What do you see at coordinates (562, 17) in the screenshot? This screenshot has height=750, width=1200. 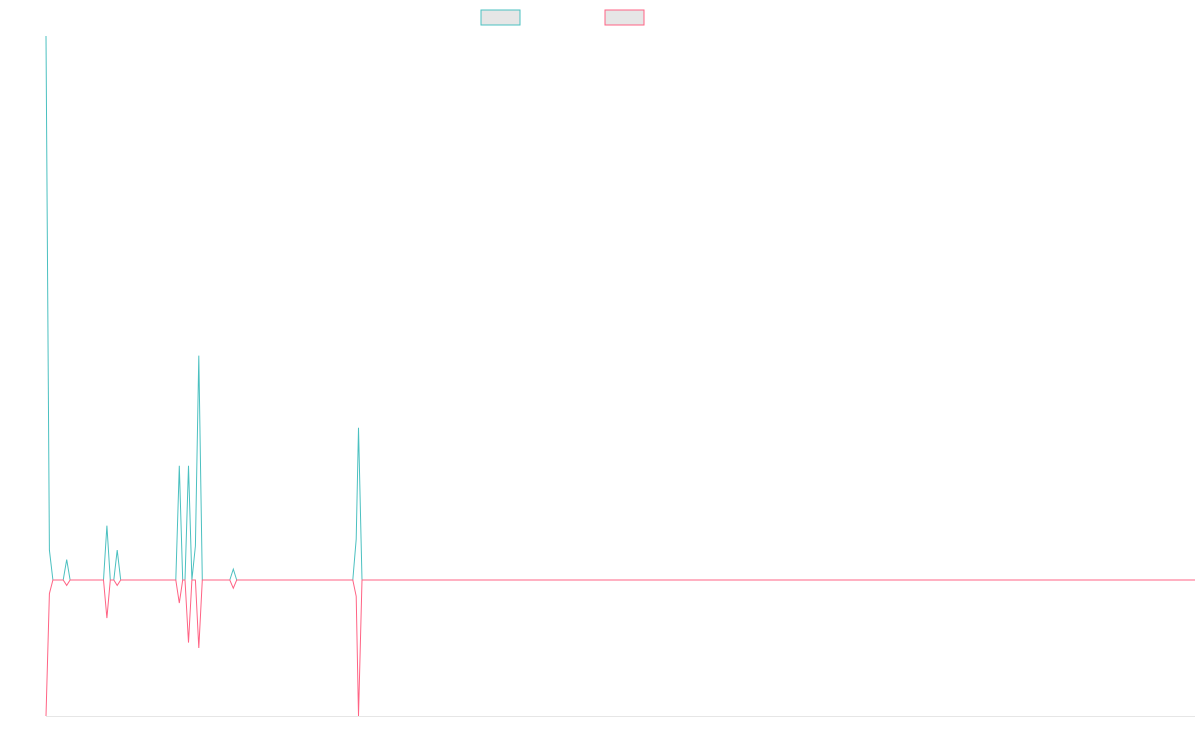 I see `legend` at bounding box center [562, 17].